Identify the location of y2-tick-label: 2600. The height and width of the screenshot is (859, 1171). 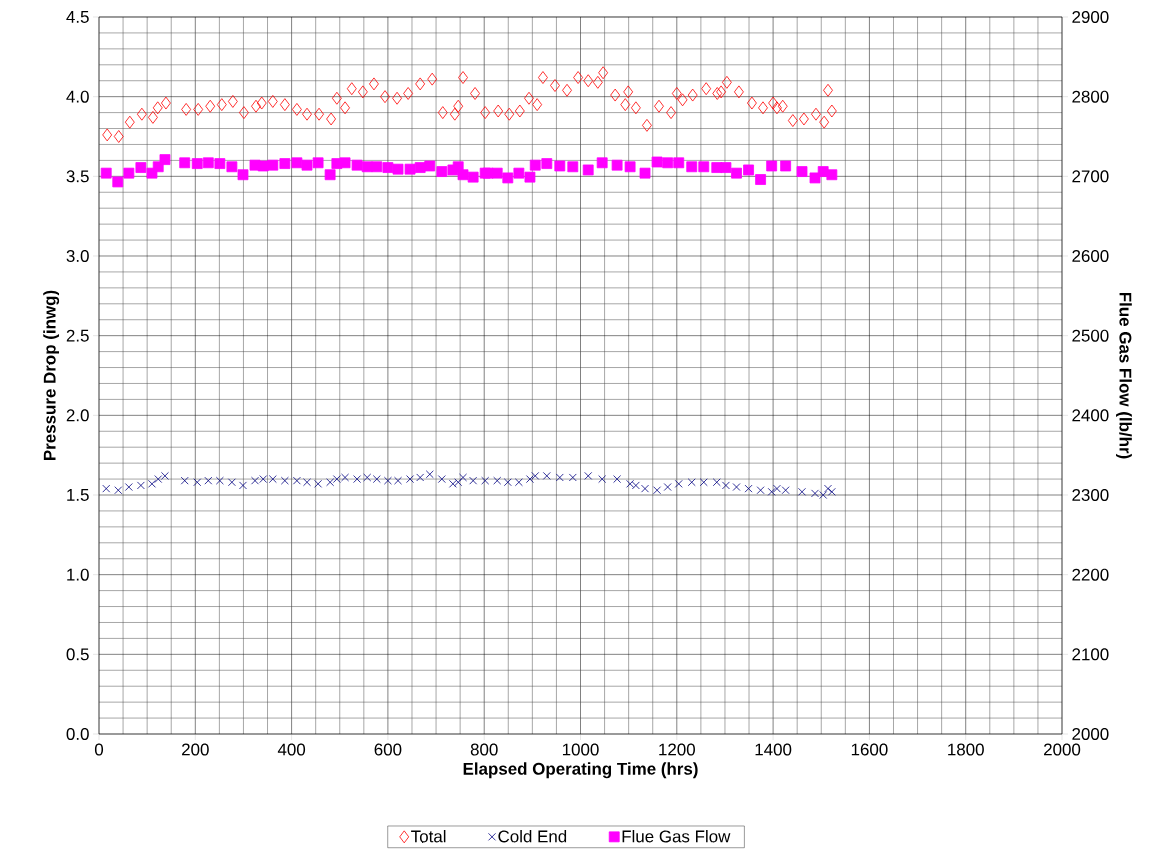
(1090, 256).